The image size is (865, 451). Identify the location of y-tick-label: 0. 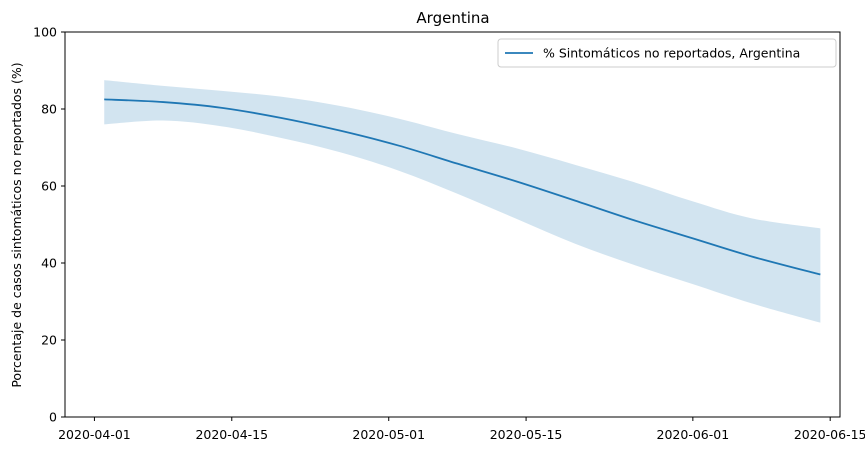
(53, 417).